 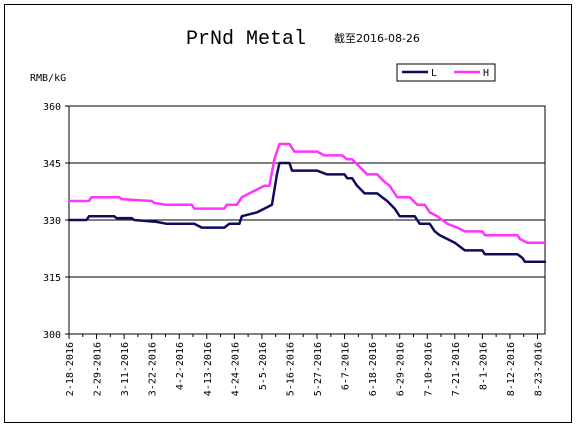 I want to click on chart-title: PrNd Metal, so click(x=246, y=39).